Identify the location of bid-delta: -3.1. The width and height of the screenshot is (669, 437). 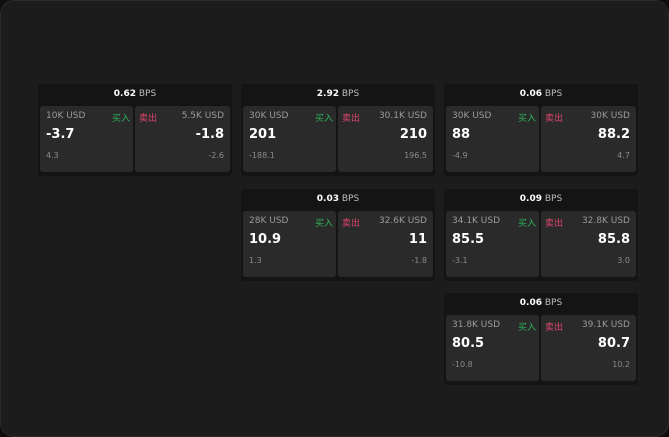
(460, 260).